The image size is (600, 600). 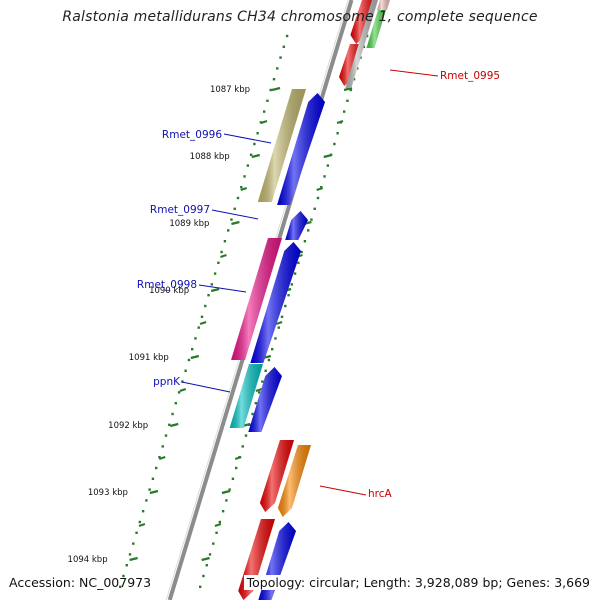 I want to click on gene-label: ppnK, so click(x=167, y=382).